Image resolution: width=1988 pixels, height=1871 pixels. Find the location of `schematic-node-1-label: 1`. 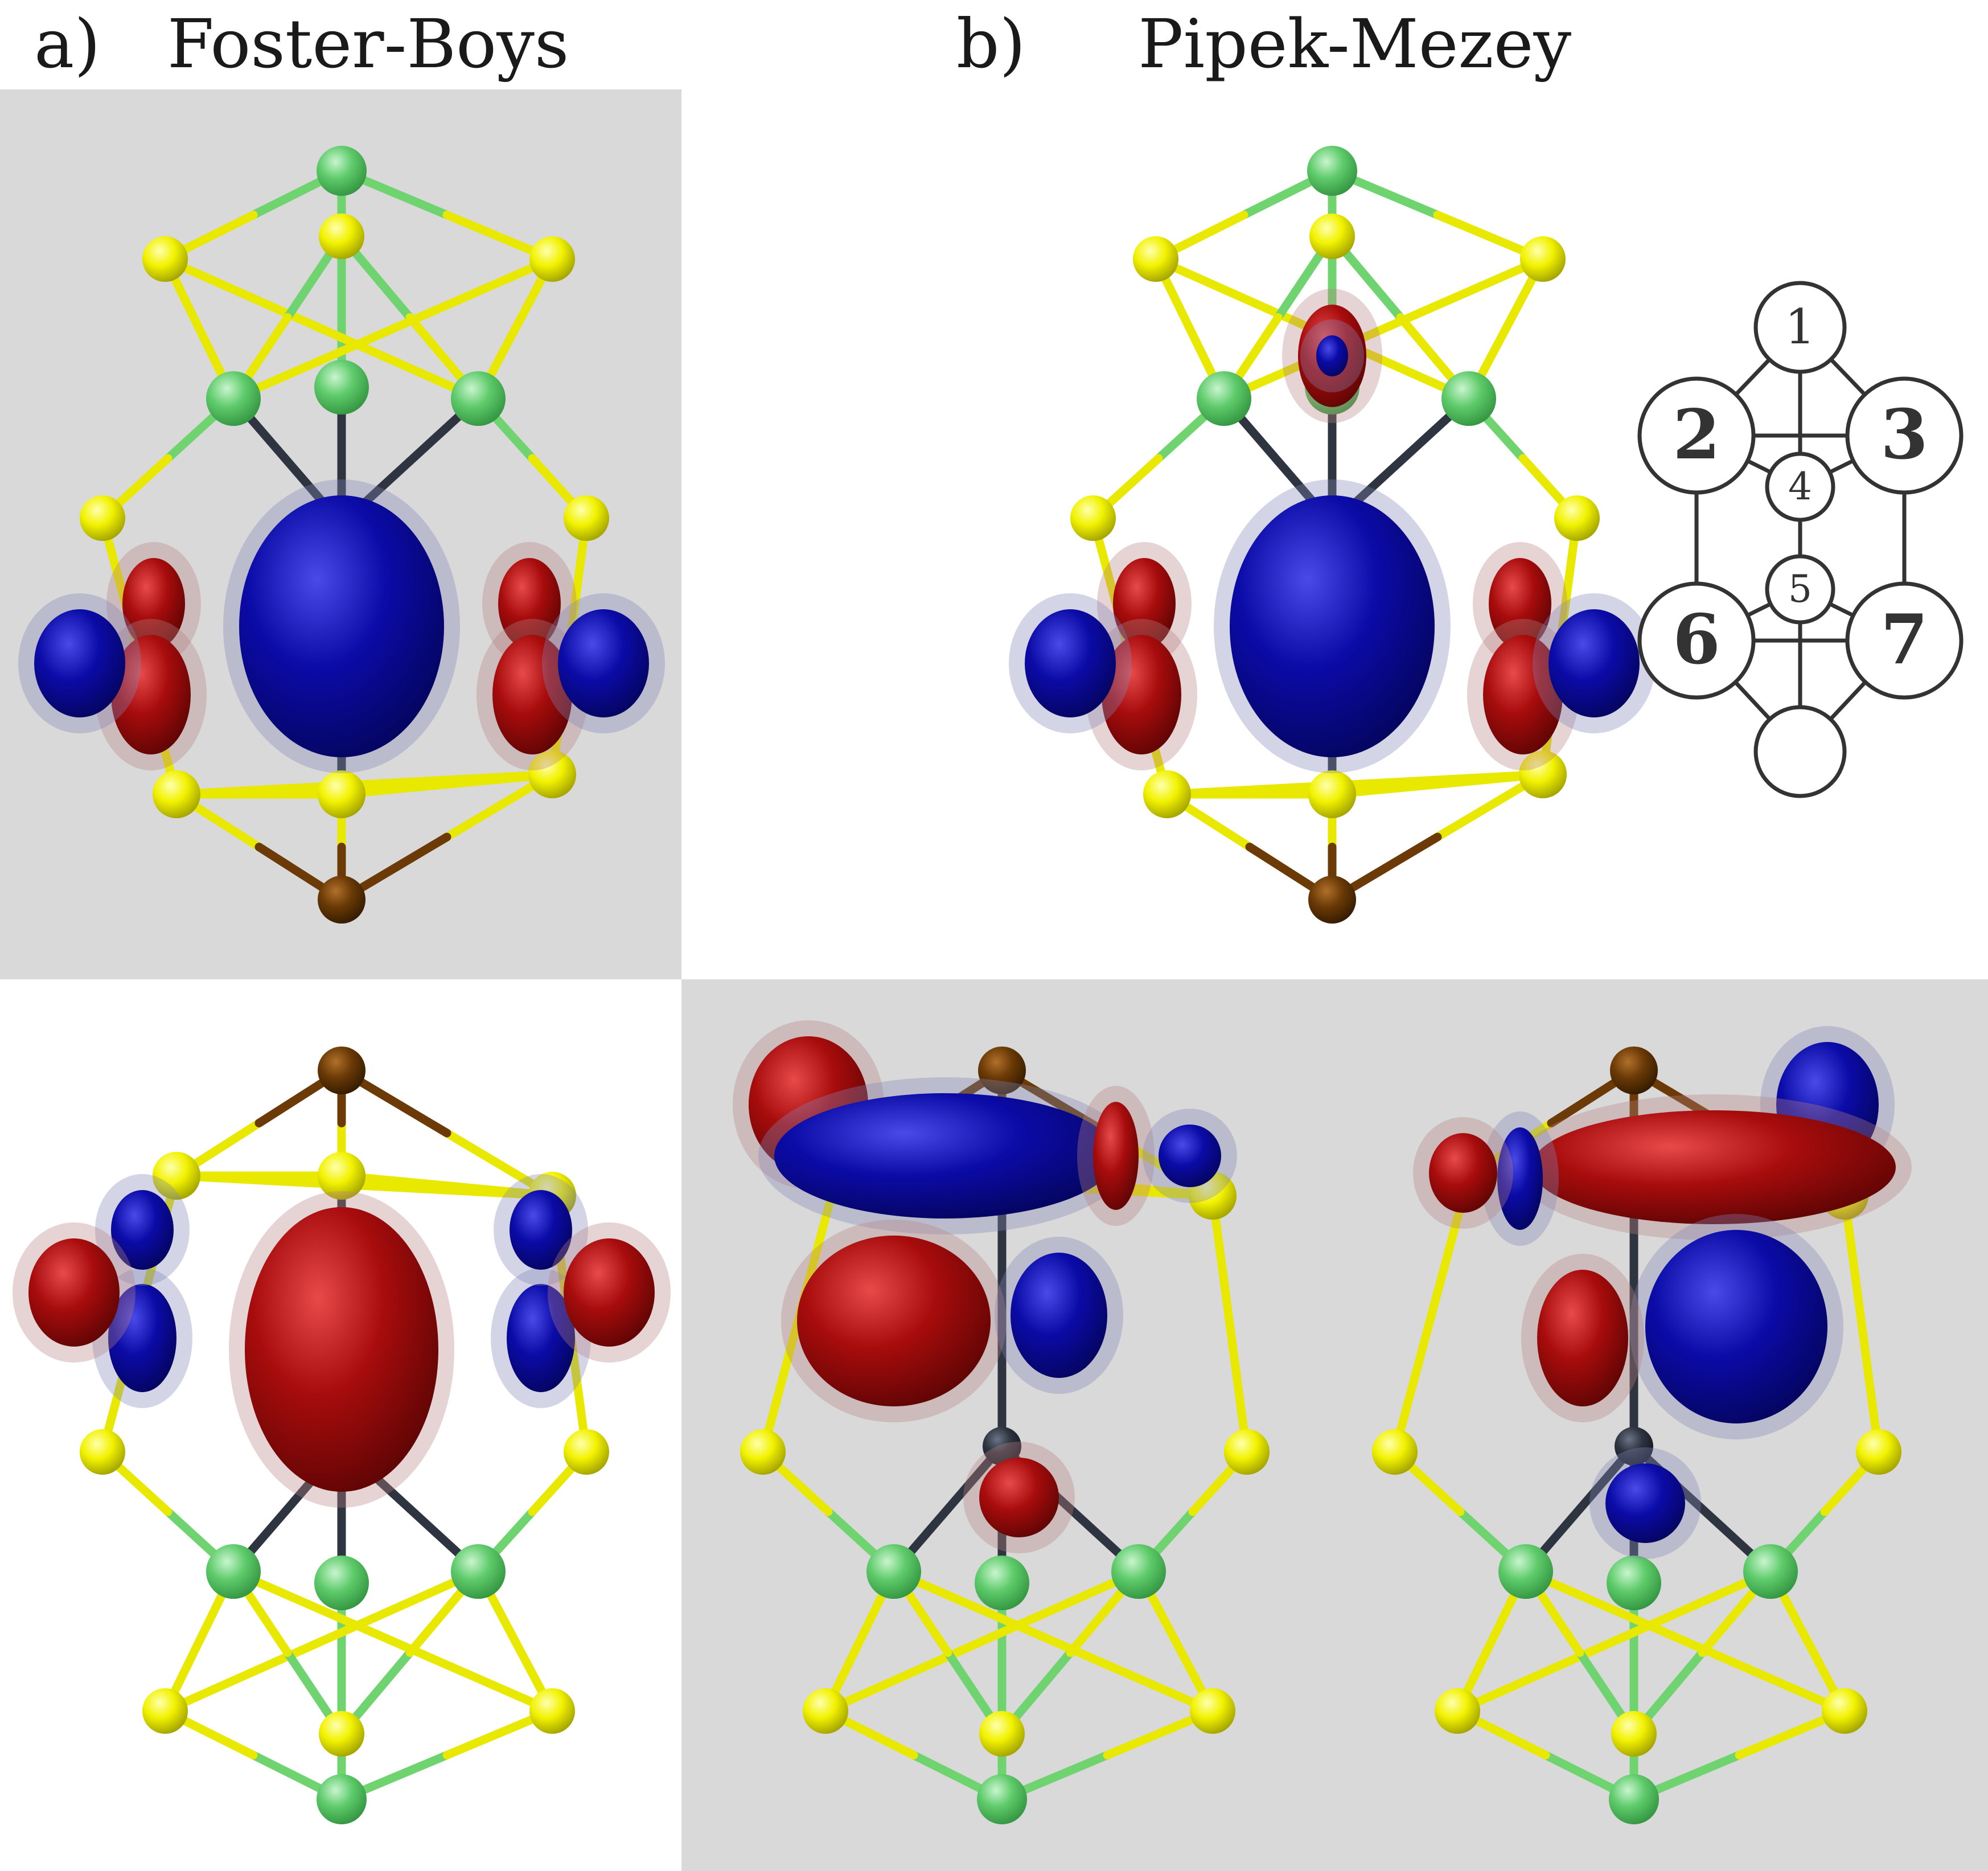

schematic-node-1-label: 1 is located at coordinates (1800, 327).